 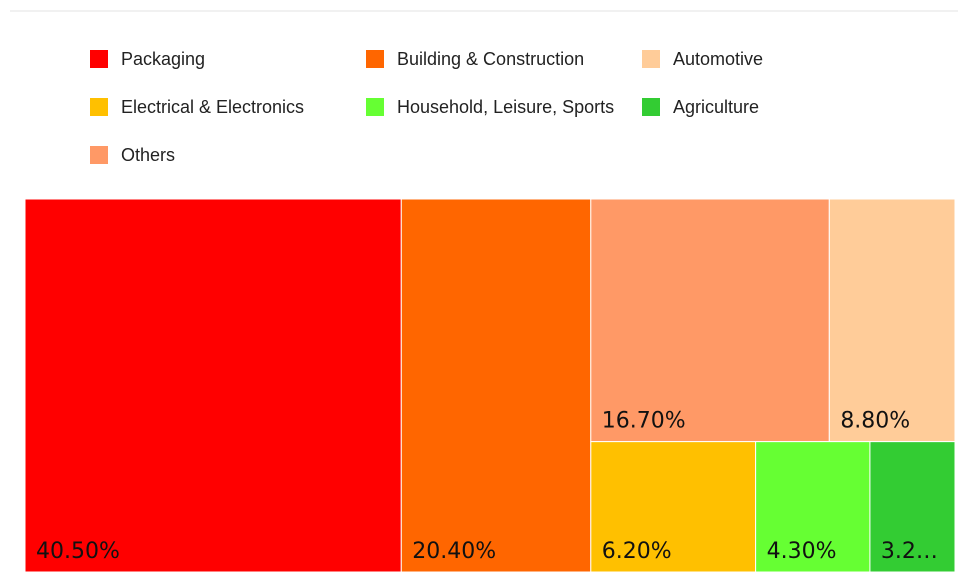 I want to click on data-label: 4.30%, so click(x=802, y=551).